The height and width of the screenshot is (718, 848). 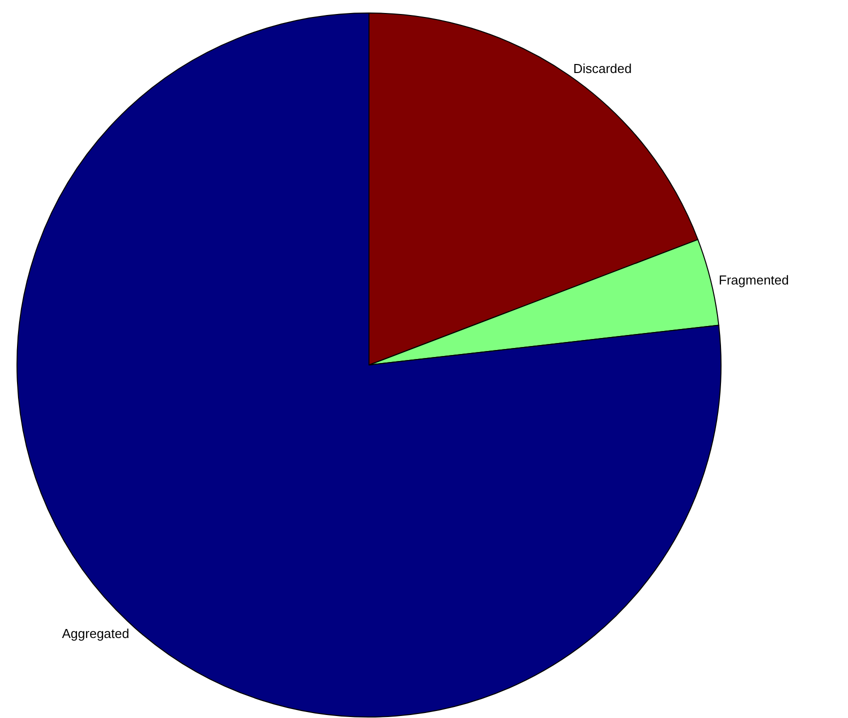 I want to click on slice-label: Discarded, so click(x=602, y=68).